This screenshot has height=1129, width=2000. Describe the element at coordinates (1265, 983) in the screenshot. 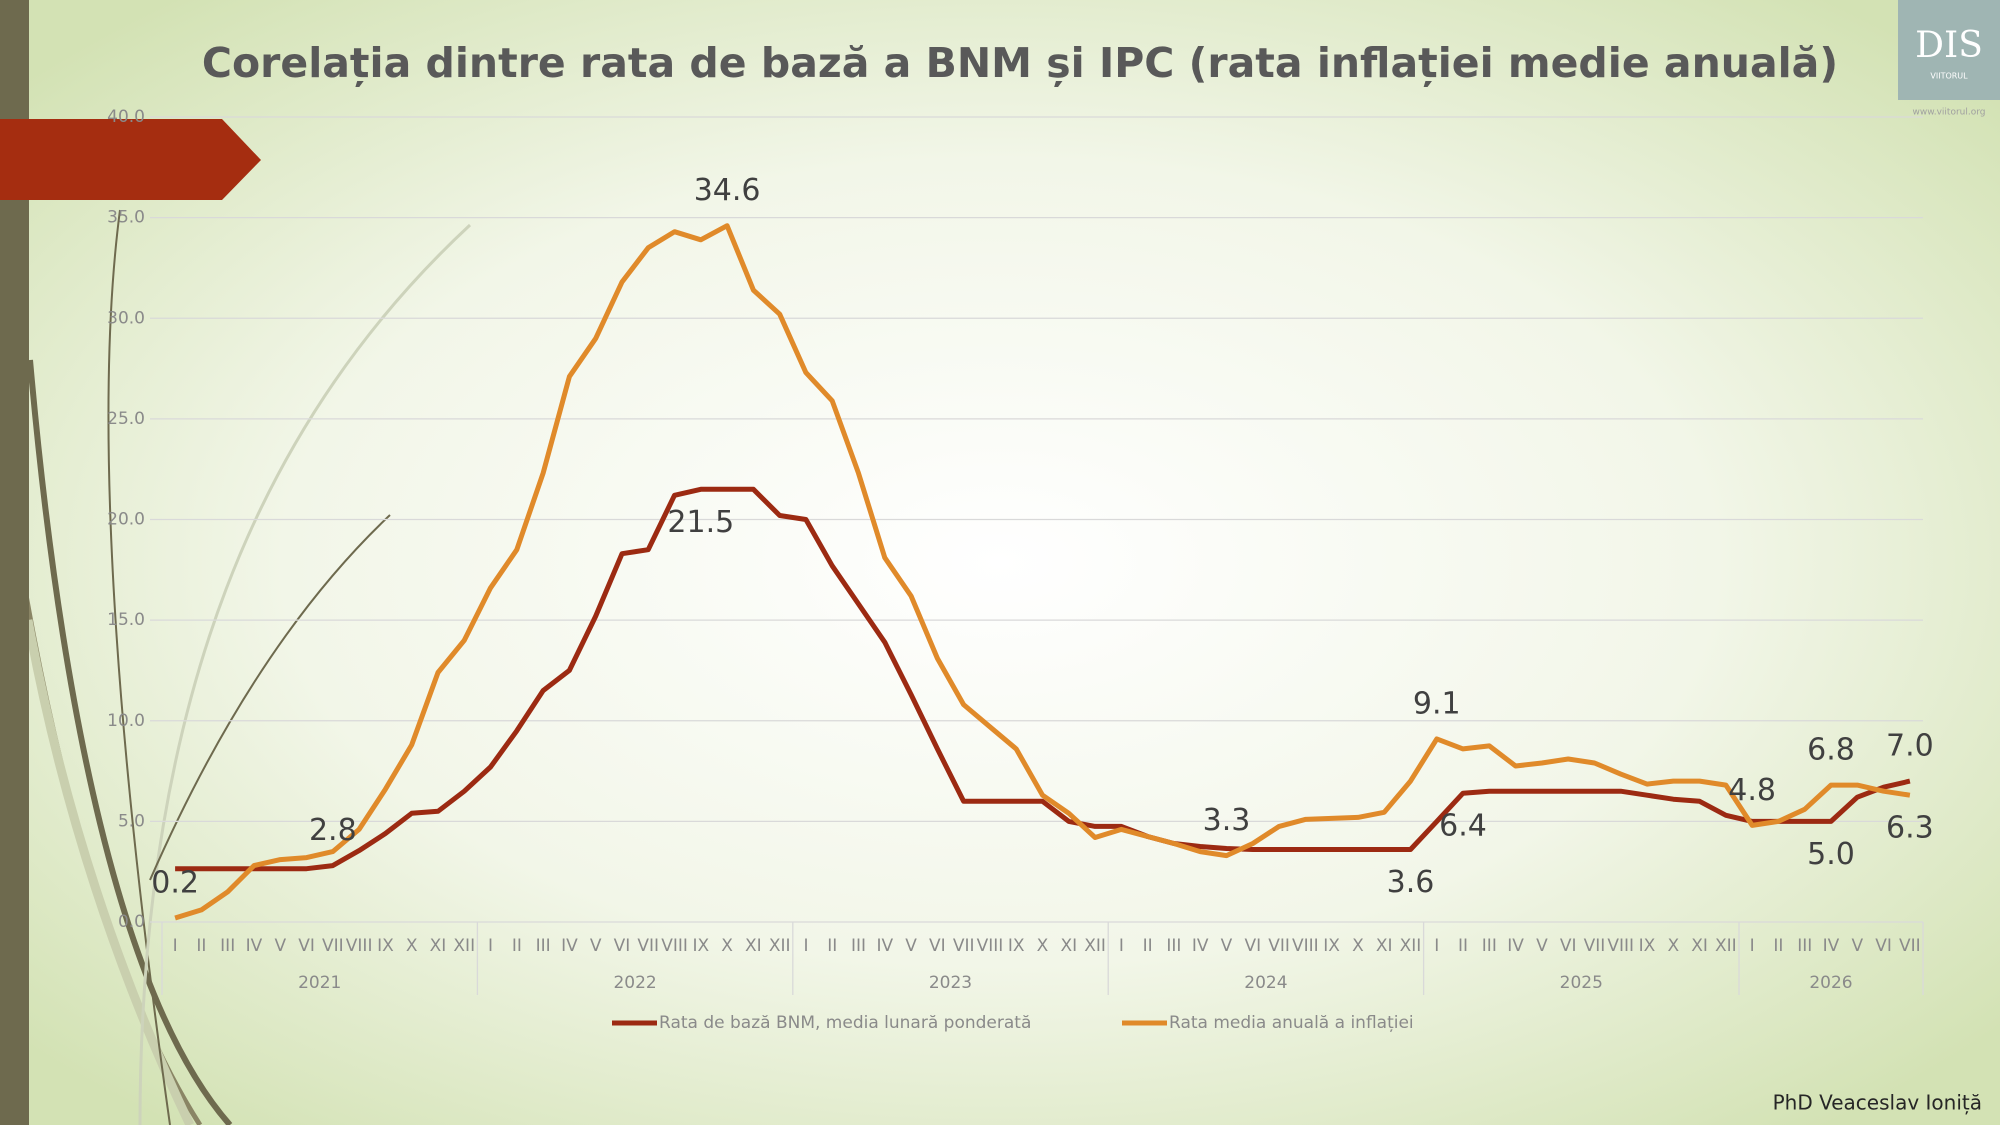

I see `x-group-label: 2024` at that location.